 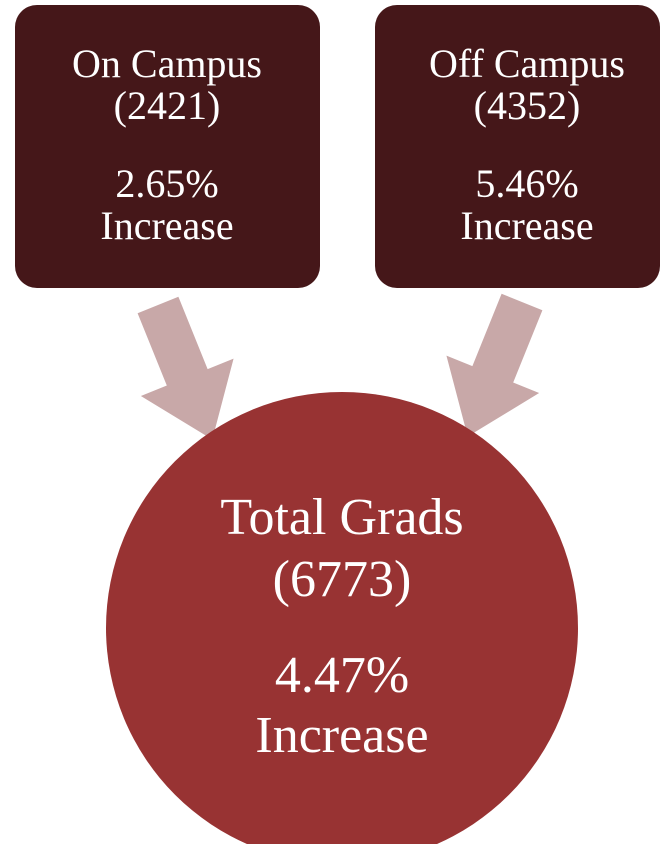 What do you see at coordinates (342, 675) in the screenshot?
I see `node-change: 4.47%` at bounding box center [342, 675].